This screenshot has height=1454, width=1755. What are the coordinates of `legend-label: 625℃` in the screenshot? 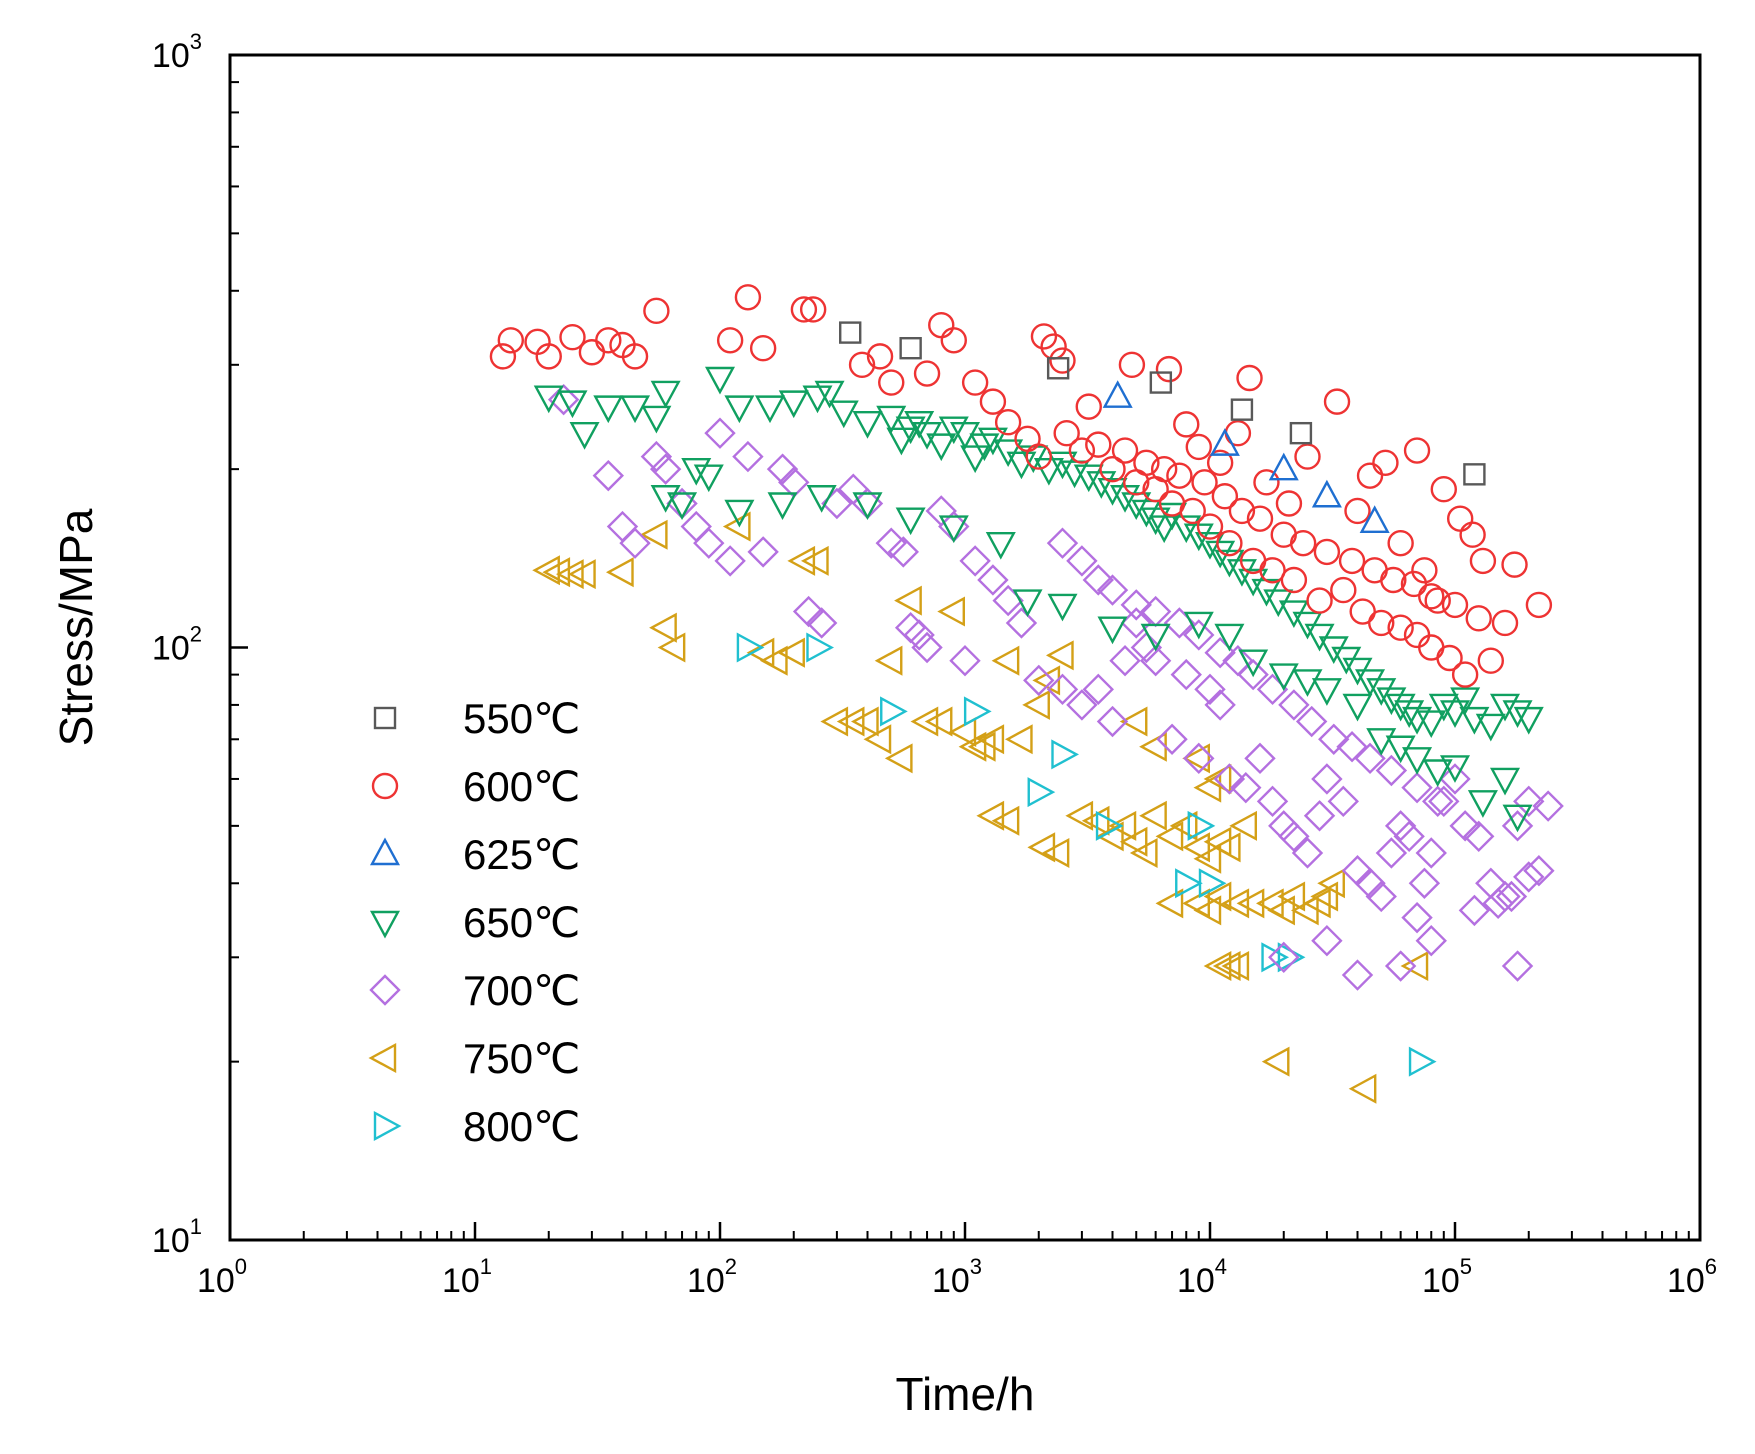 It's located at (521, 854).